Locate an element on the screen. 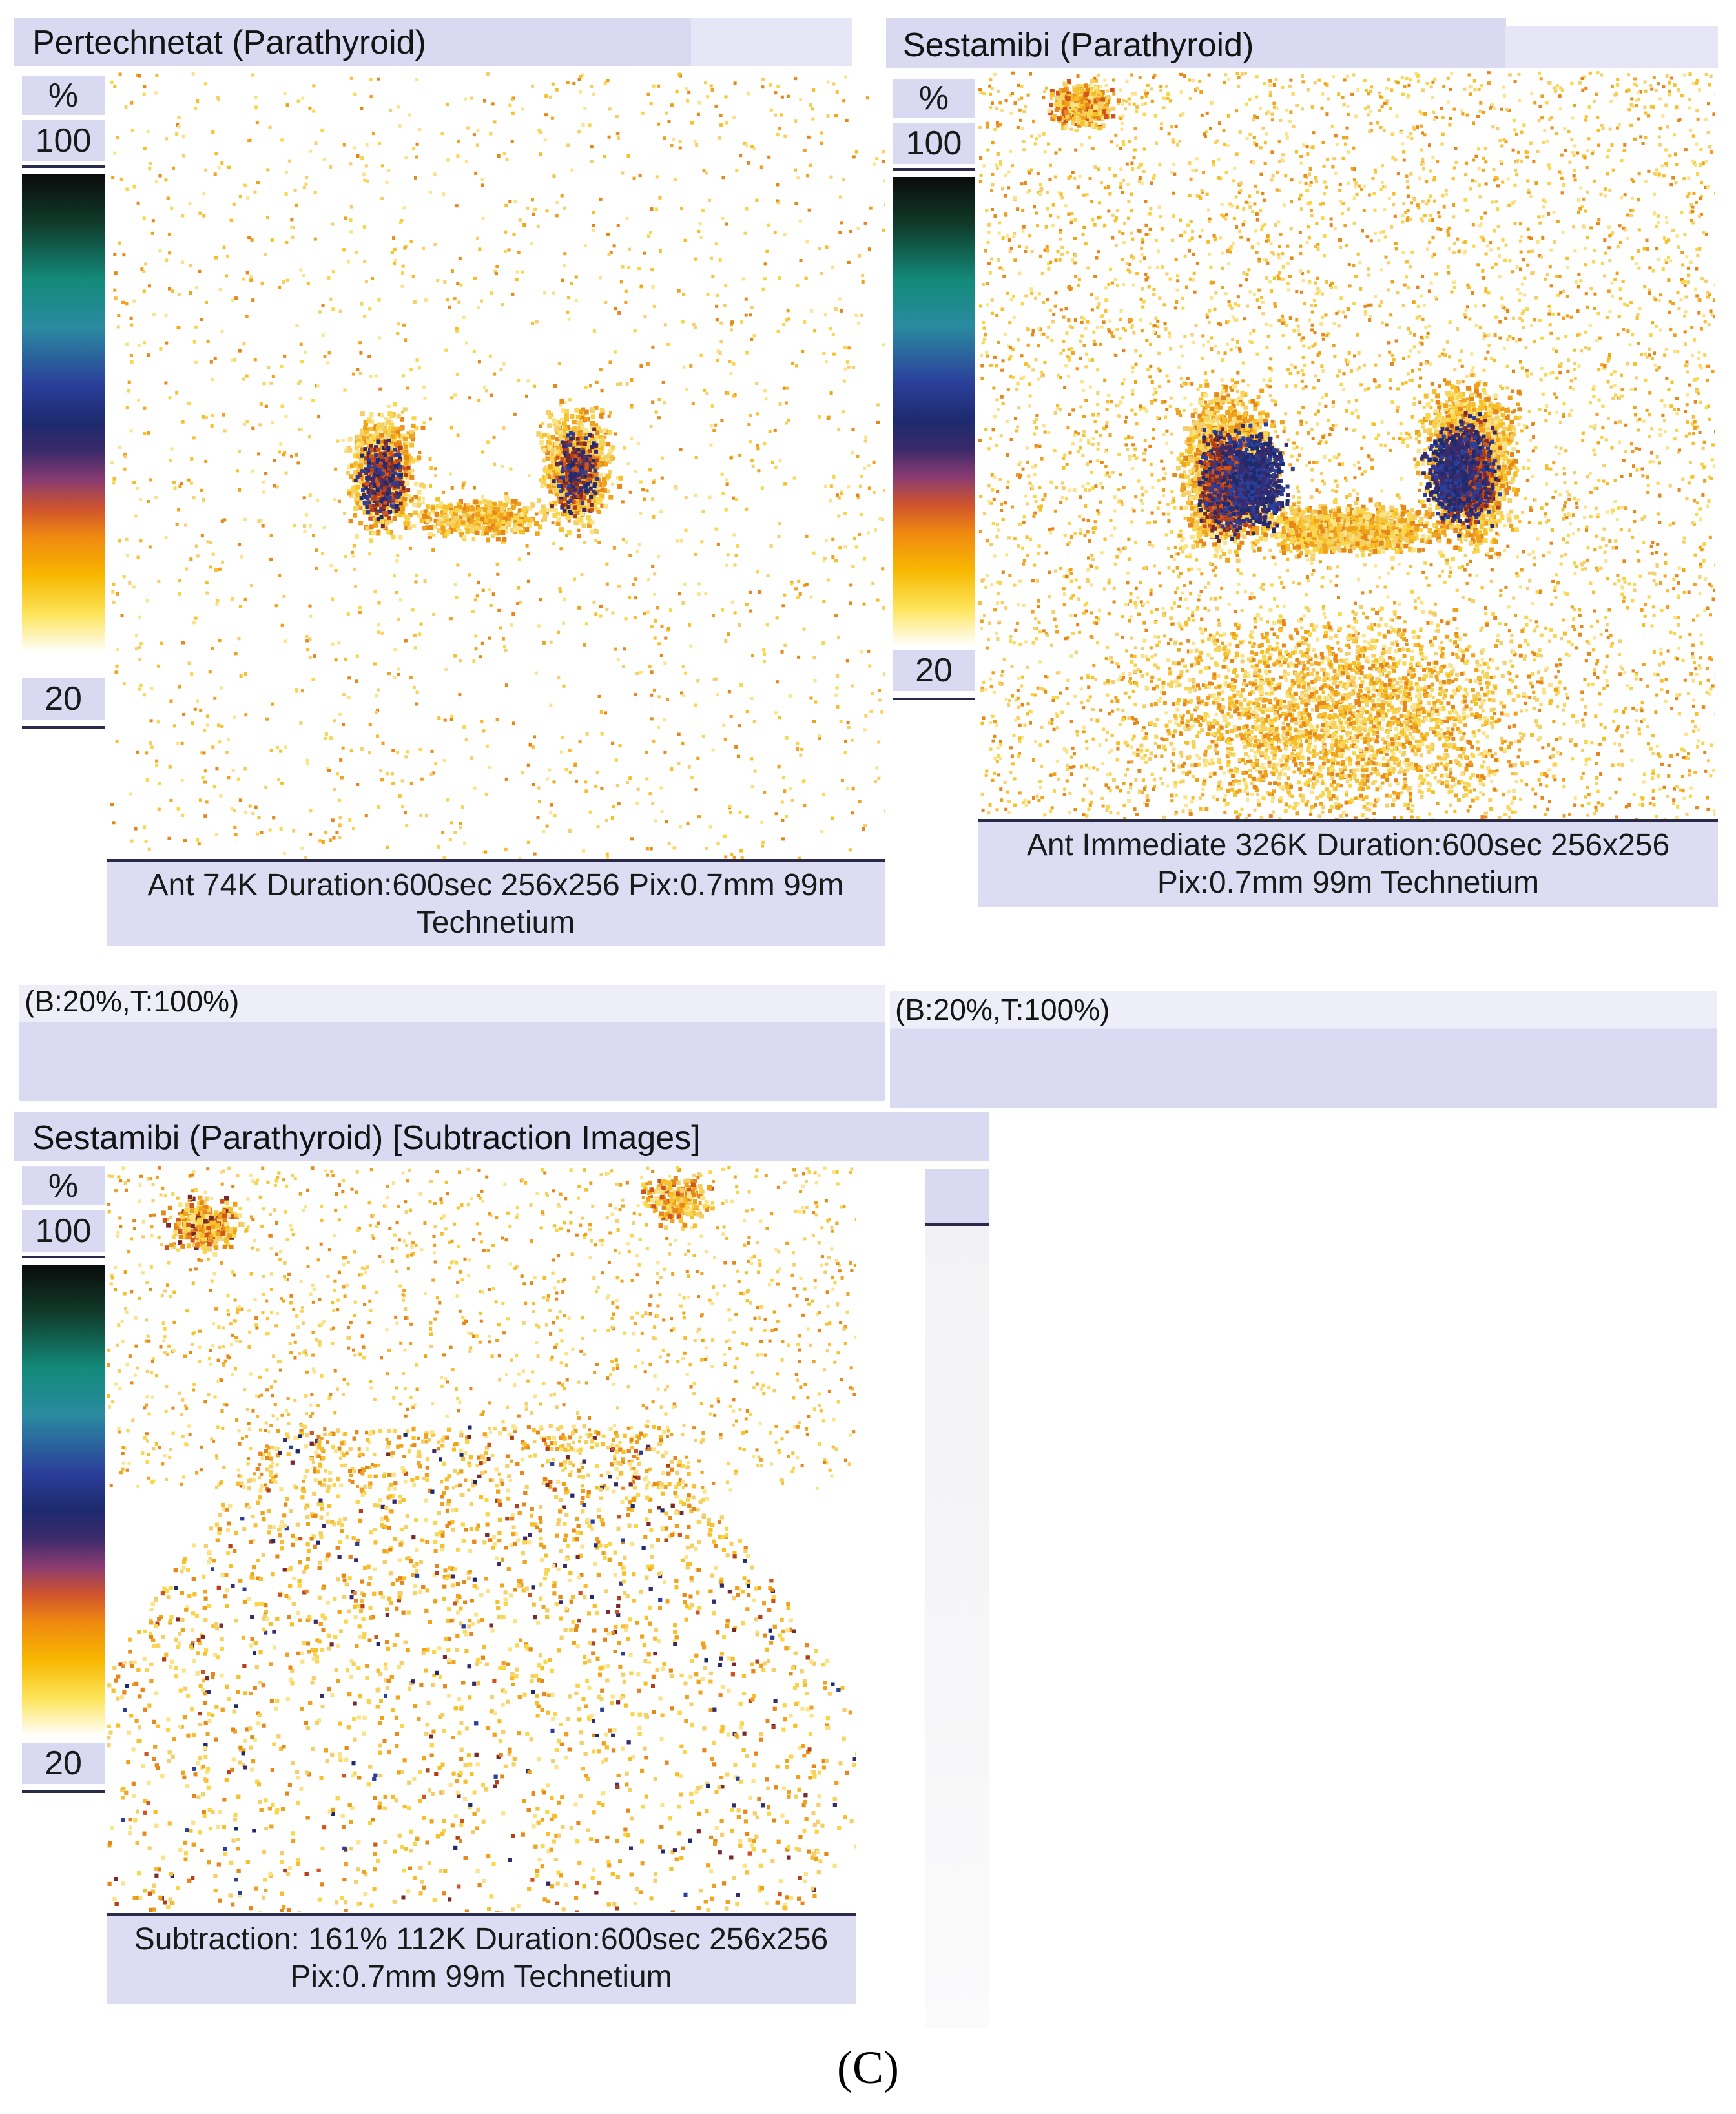  top-left-scale-min: 20 is located at coordinates (63, 699).